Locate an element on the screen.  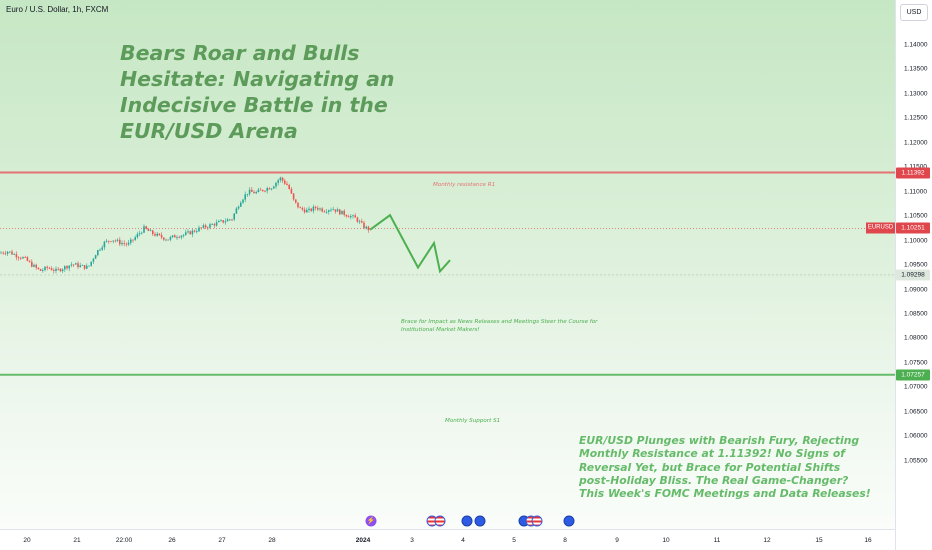
headline-line: Bears Roar and Bulls is located at coordinates (240, 53).